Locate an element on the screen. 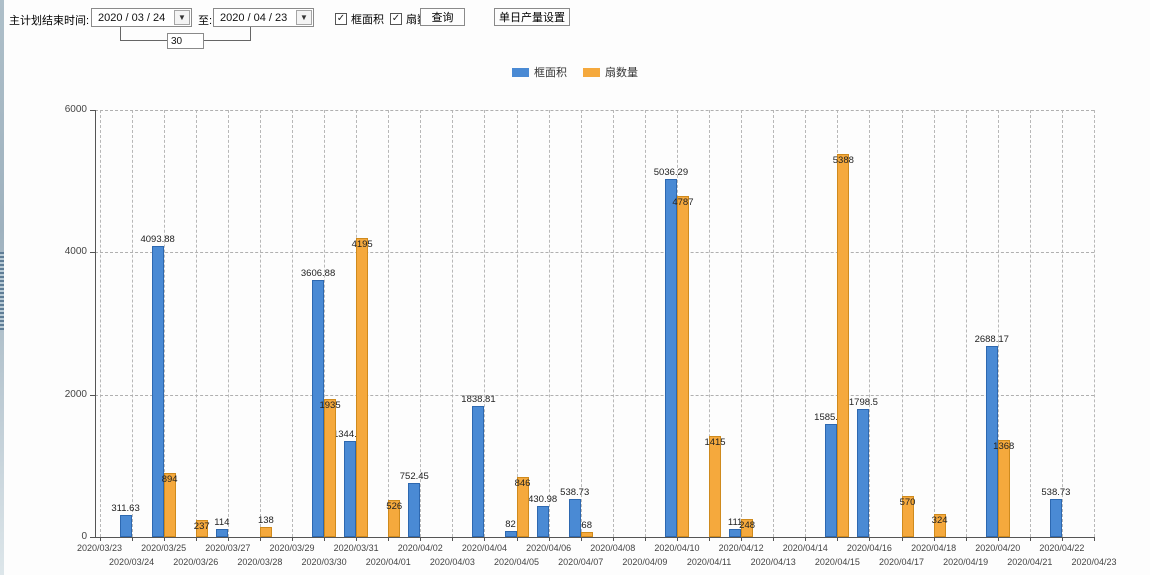 The width and height of the screenshot is (1150, 575). x-axis-label: 2020/04/07 is located at coordinates (581, 562).